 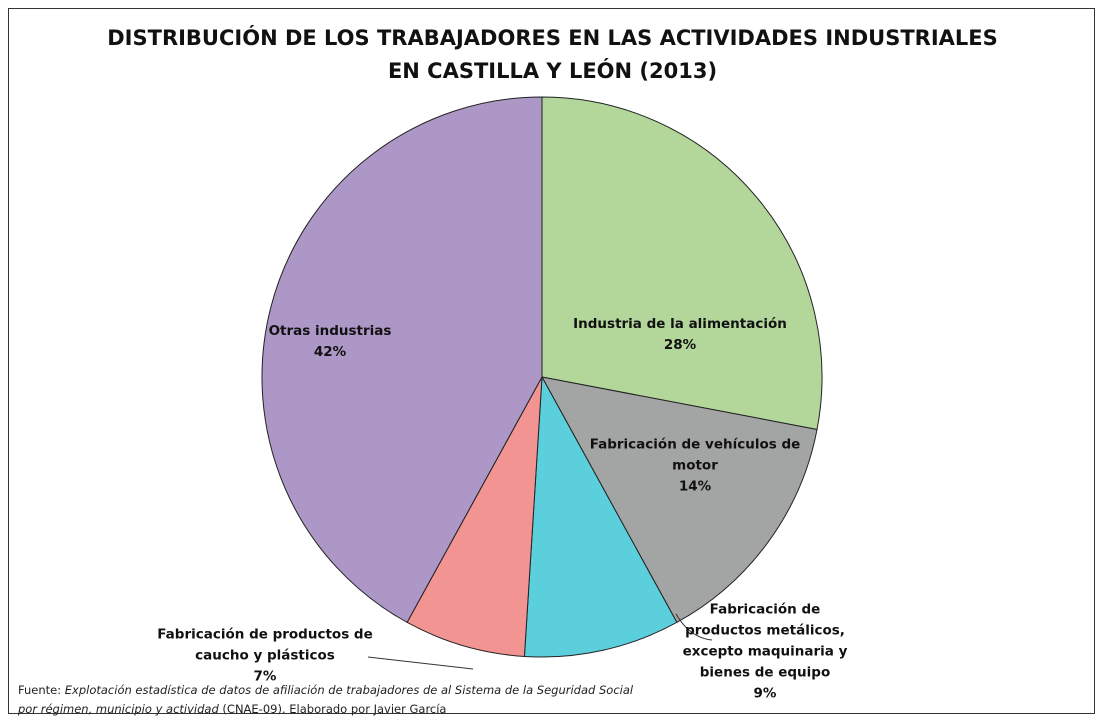 I want to click on slice-value: 28%, so click(x=680, y=345).